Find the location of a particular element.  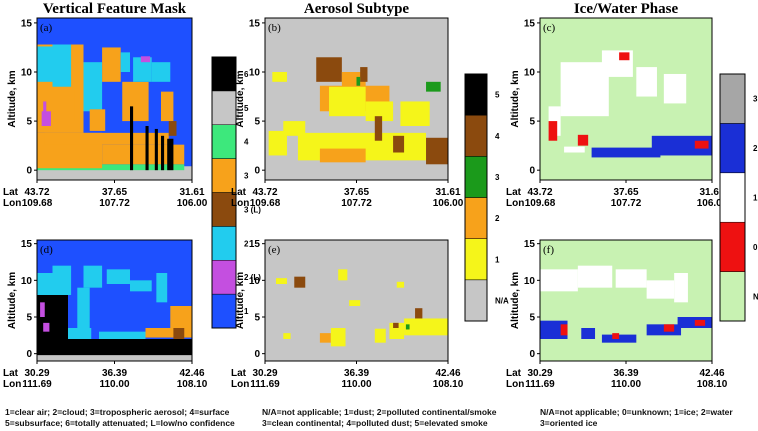

colorbar-label: 6 is located at coordinates (246, 74).